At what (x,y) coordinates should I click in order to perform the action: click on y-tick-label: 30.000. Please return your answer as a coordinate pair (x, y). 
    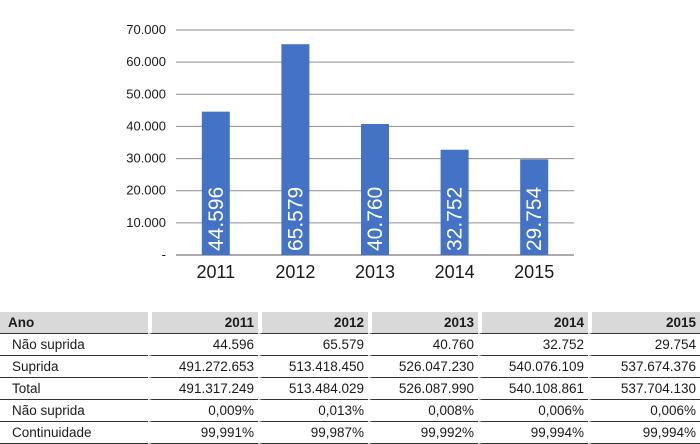
    Looking at the image, I should click on (146, 158).